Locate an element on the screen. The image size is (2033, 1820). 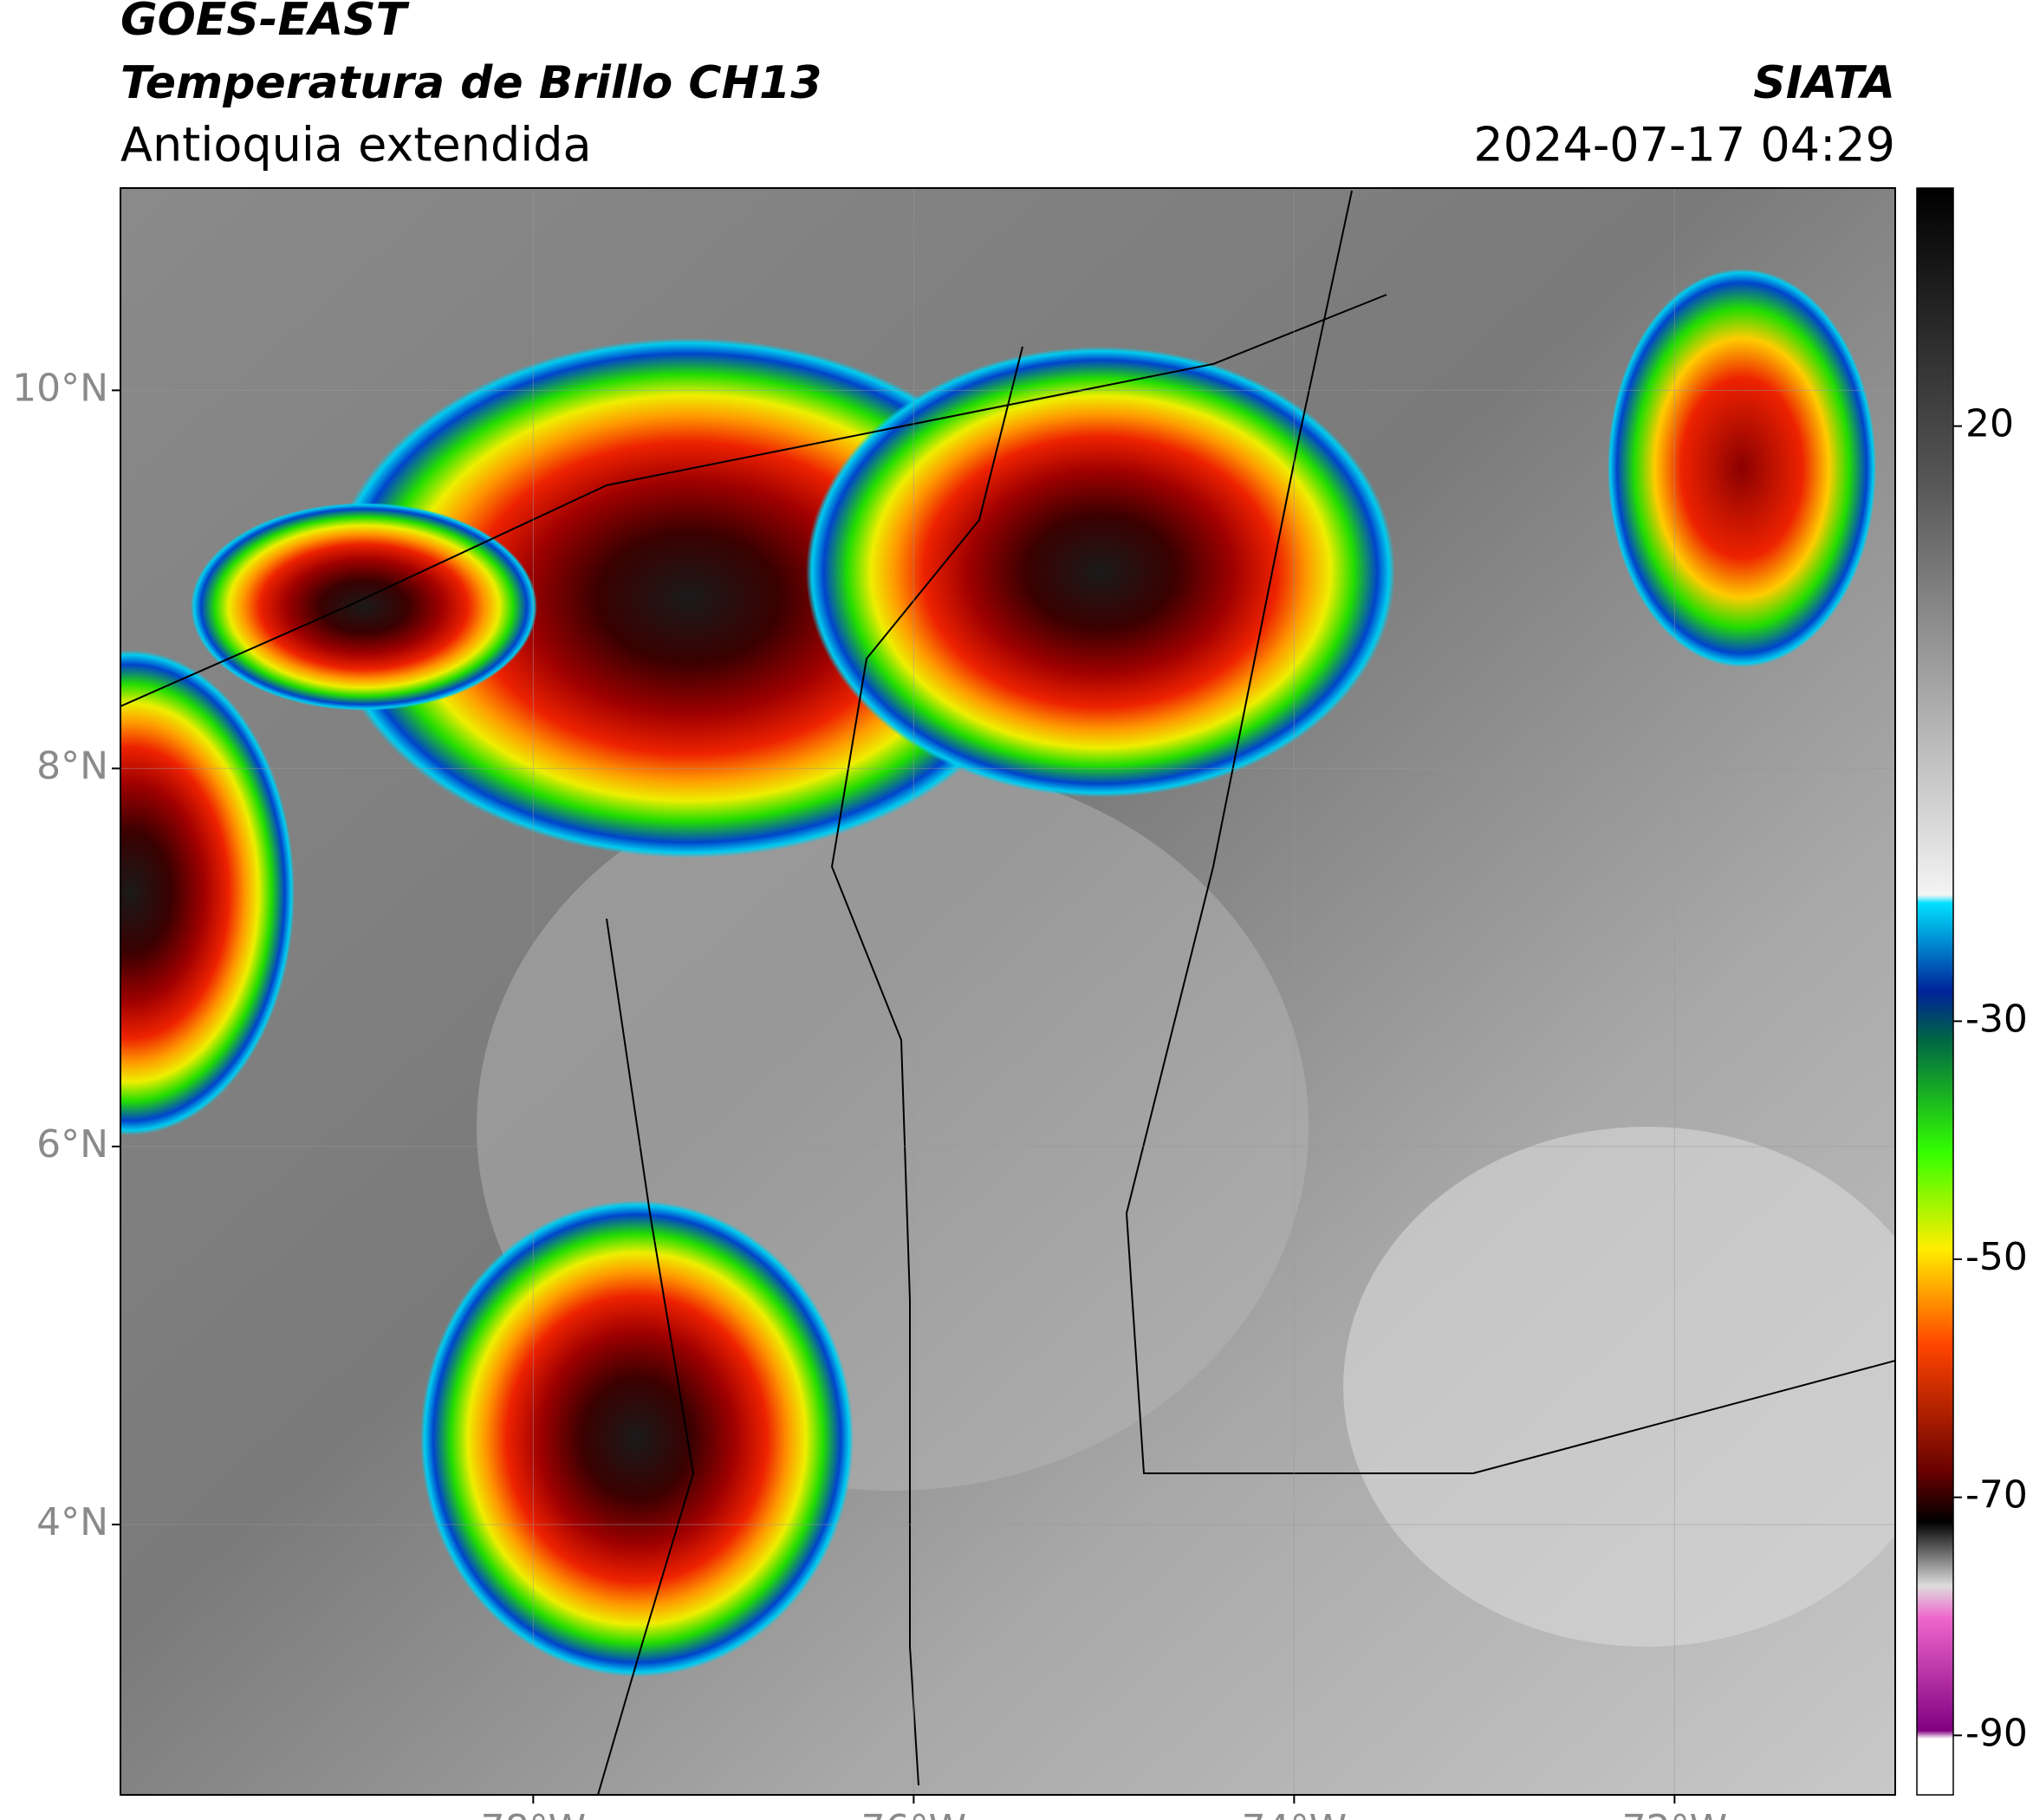
subtitle: Temperatura de Brillo CH13 is located at coordinates (471, 83).